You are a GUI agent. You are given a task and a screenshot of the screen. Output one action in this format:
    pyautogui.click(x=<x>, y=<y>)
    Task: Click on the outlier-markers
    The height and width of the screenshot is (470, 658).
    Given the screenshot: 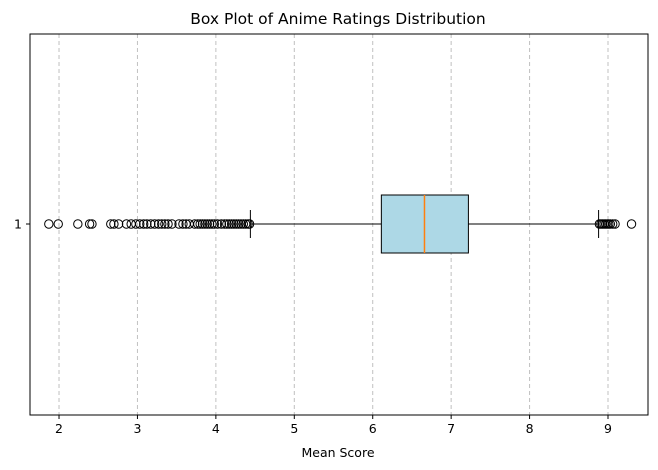 What is the action you would take?
    pyautogui.click(x=340, y=224)
    